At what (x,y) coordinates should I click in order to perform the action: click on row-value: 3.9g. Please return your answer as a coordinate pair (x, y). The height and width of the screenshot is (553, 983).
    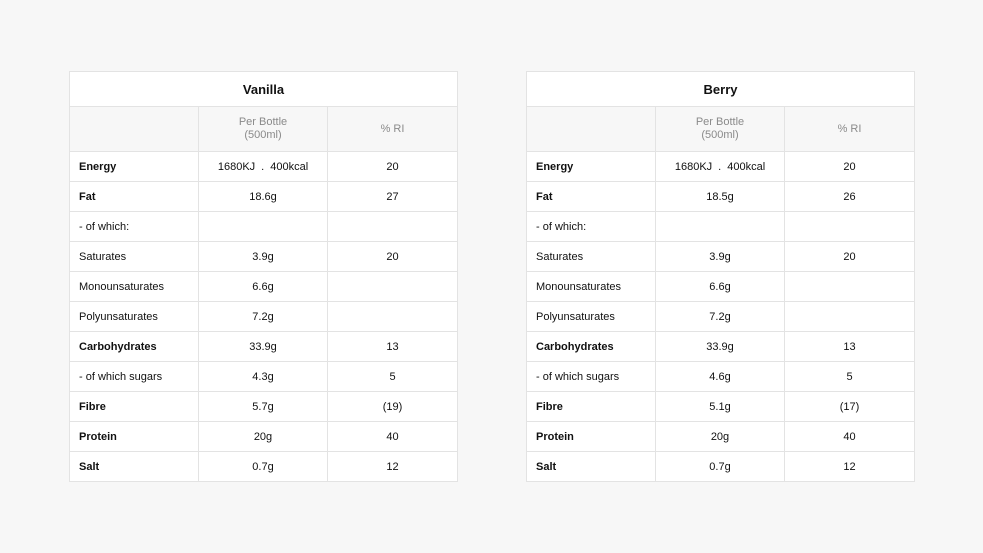
    Looking at the image, I should click on (720, 256).